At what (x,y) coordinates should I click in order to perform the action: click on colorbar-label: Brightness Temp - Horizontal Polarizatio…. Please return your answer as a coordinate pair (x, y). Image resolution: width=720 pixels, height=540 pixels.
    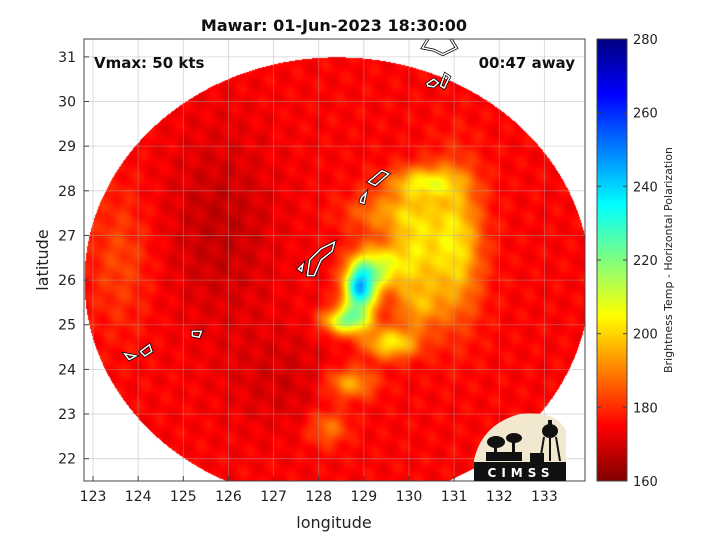
    Looking at the image, I should click on (668, 260).